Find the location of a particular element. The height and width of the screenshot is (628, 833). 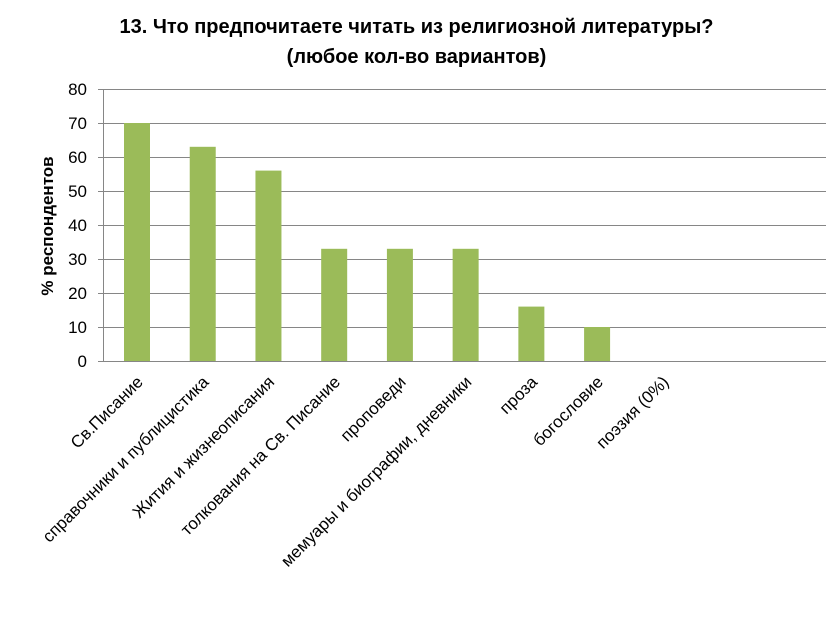

y-tick-label: 60 is located at coordinates (77, 157).